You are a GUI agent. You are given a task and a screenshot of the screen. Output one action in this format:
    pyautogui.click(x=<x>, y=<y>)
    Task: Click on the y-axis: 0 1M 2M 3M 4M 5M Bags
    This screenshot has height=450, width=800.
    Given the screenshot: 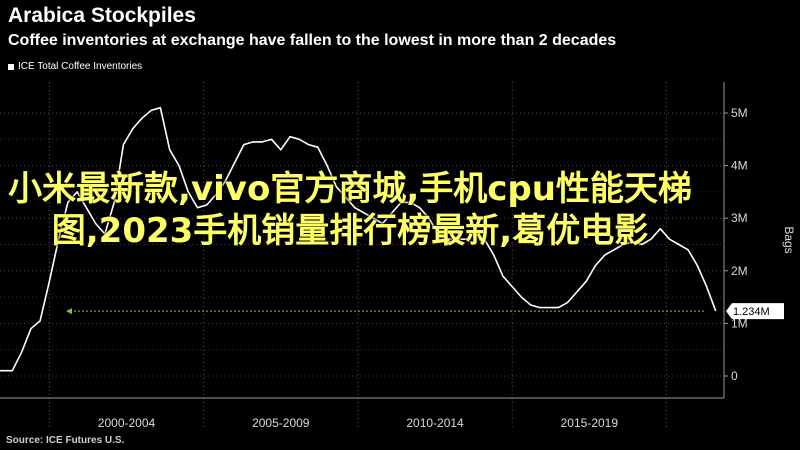 What is the action you would take?
    pyautogui.click(x=759, y=240)
    